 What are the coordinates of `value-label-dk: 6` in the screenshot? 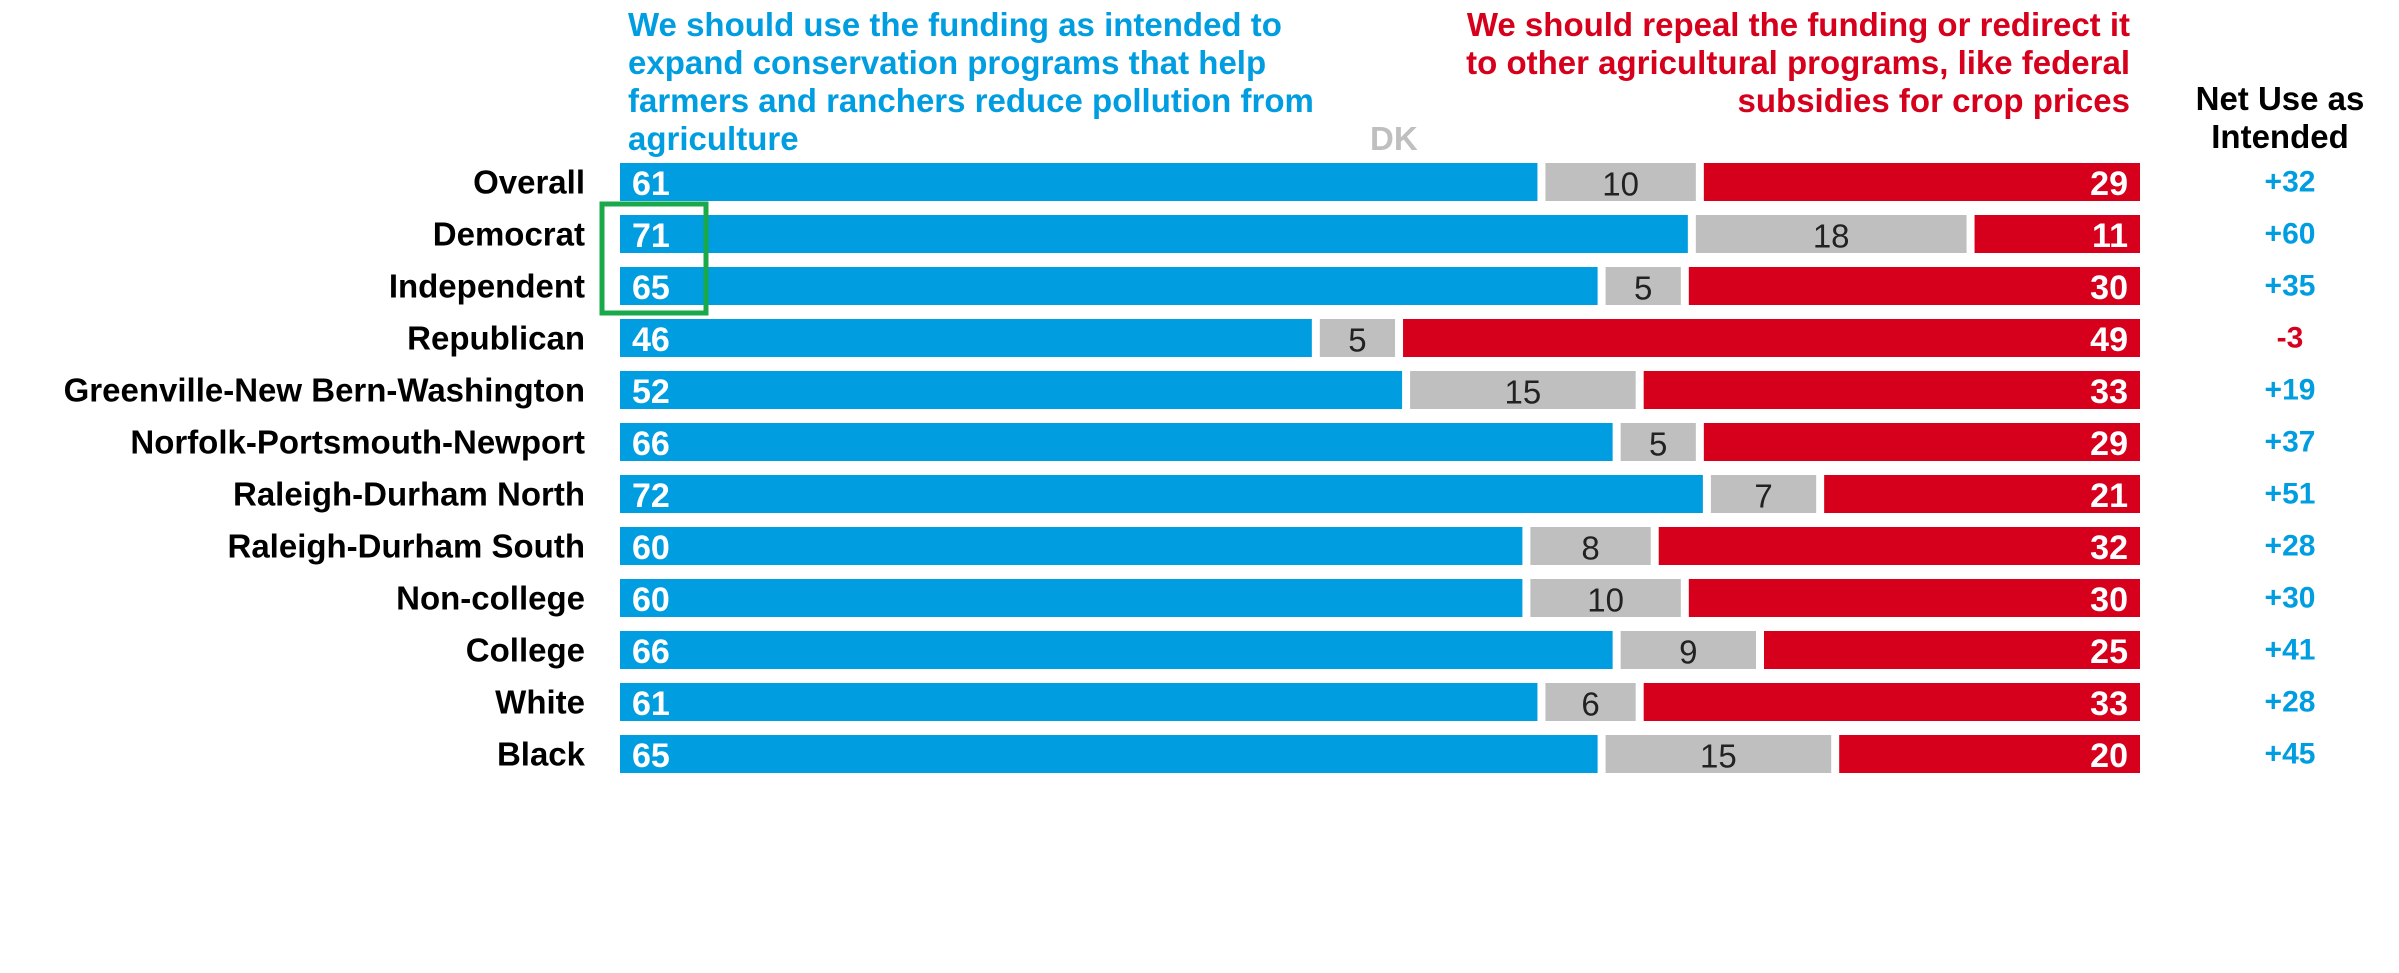 It's located at (1590, 704).